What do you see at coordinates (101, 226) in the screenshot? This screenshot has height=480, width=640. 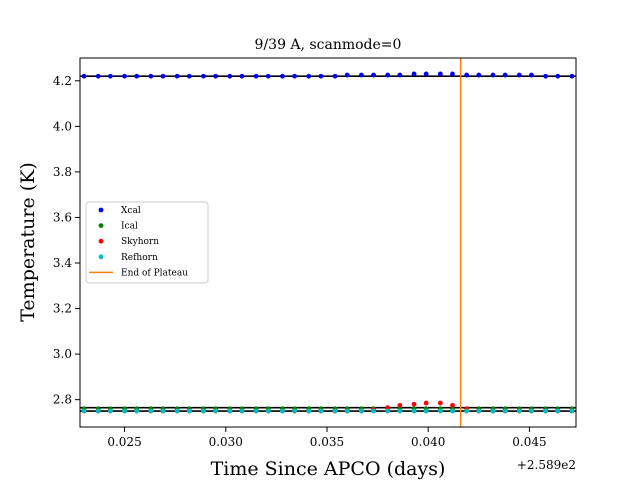 I see `legend-marker-ical` at bounding box center [101, 226].